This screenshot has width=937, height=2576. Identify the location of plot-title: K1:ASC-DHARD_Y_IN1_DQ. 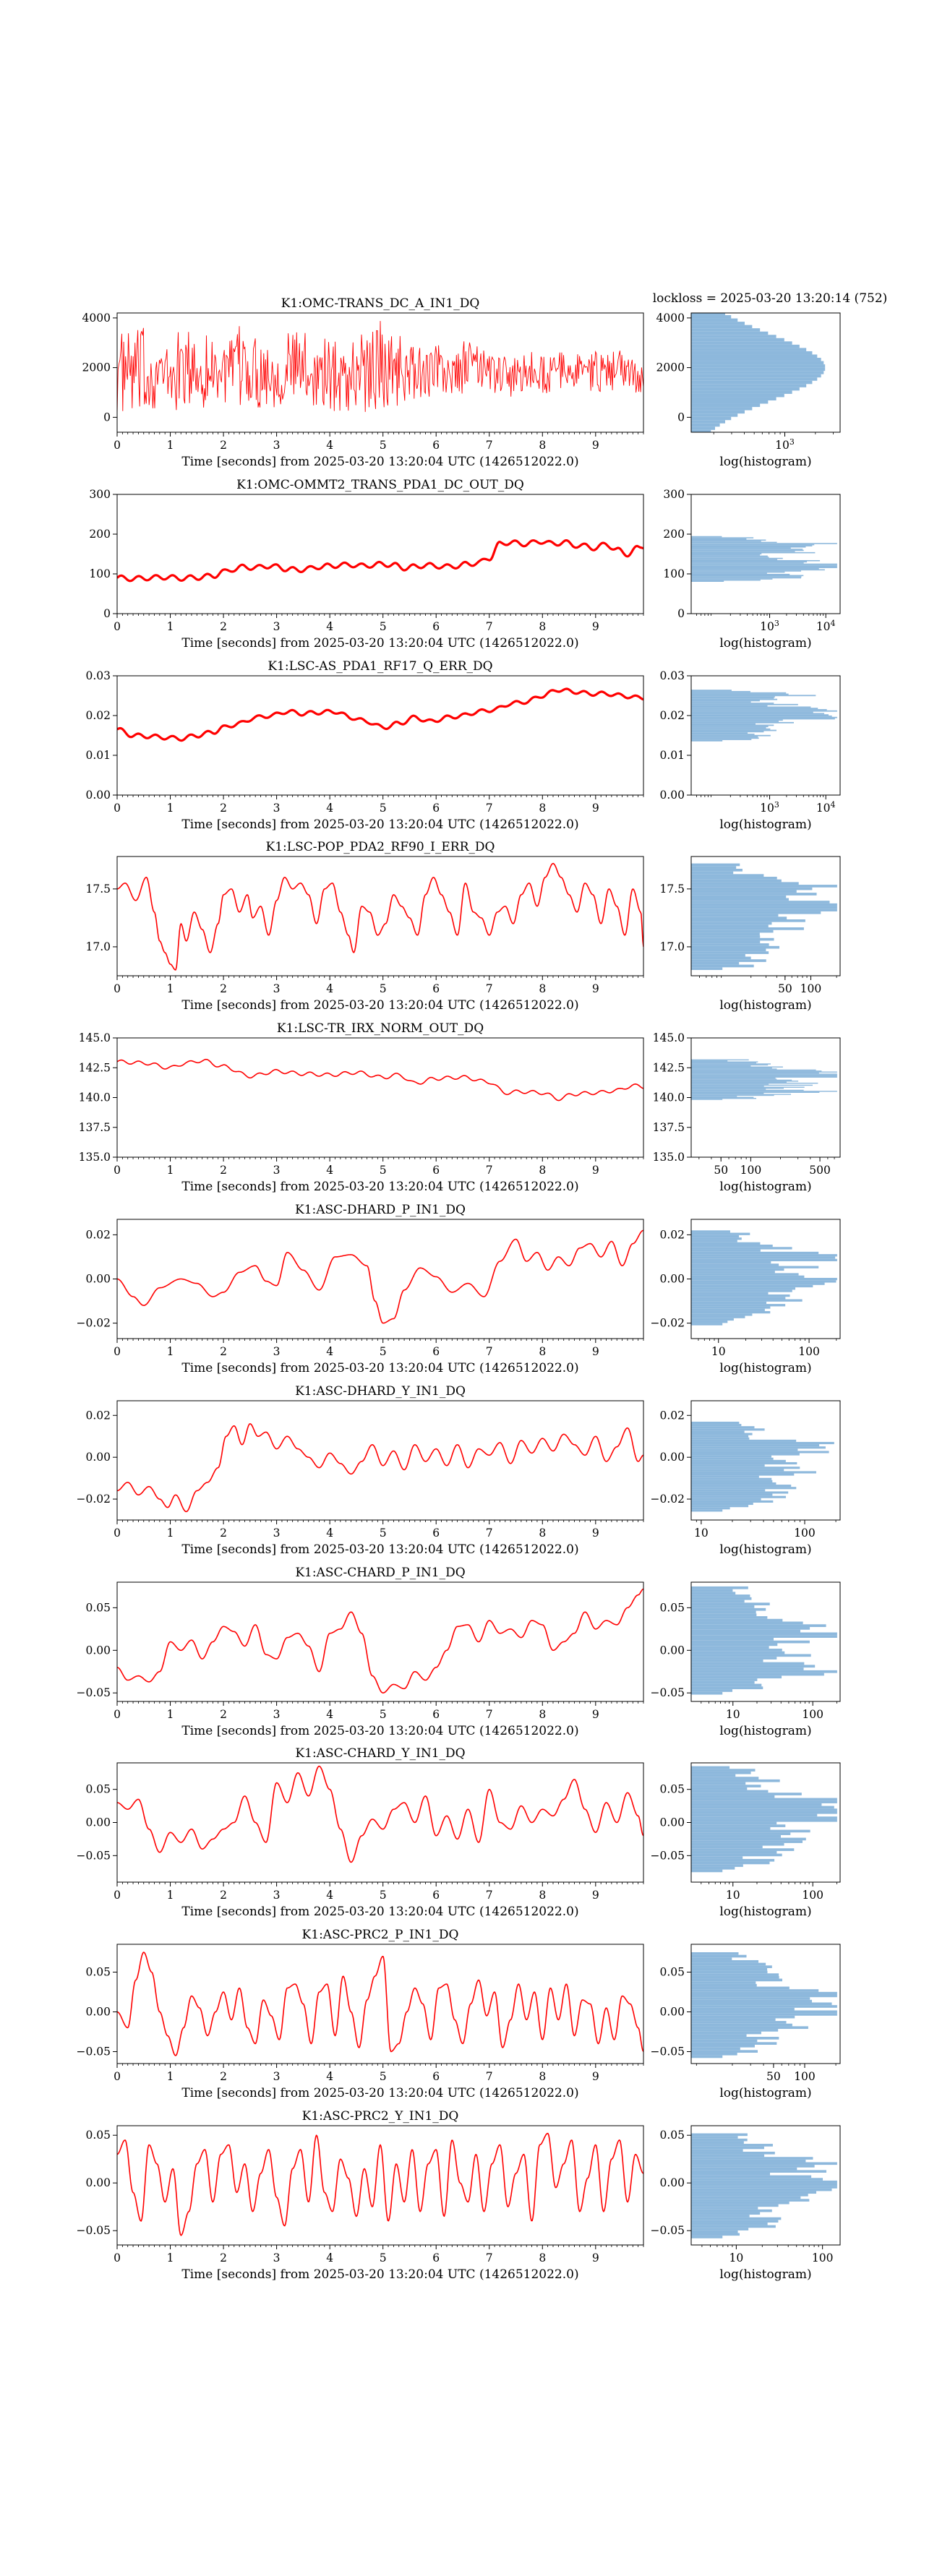
(381, 1392).